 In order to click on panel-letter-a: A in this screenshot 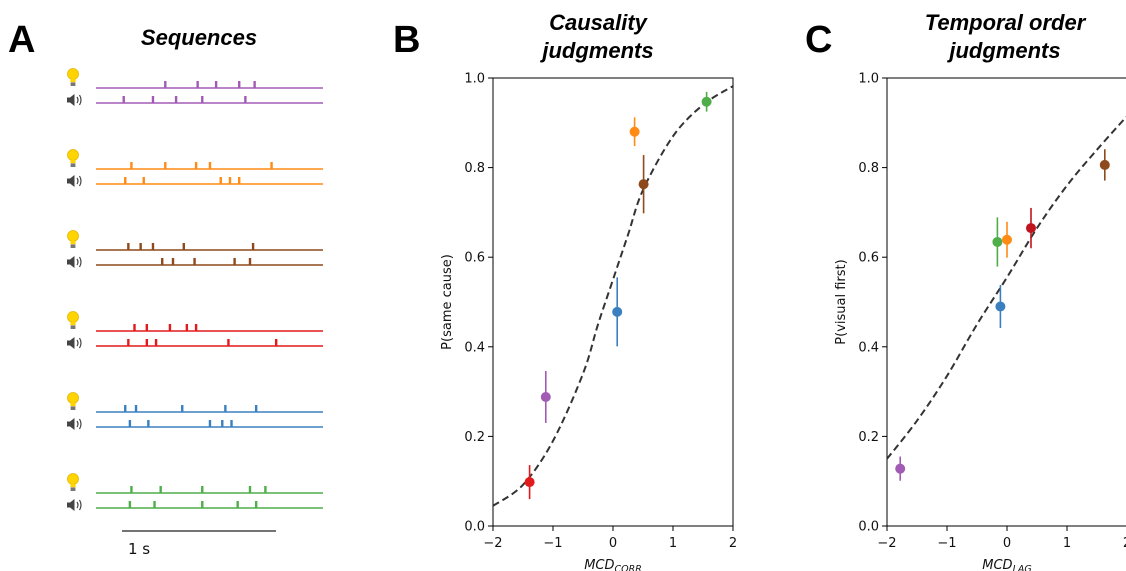, I will do `click(21, 40)`.